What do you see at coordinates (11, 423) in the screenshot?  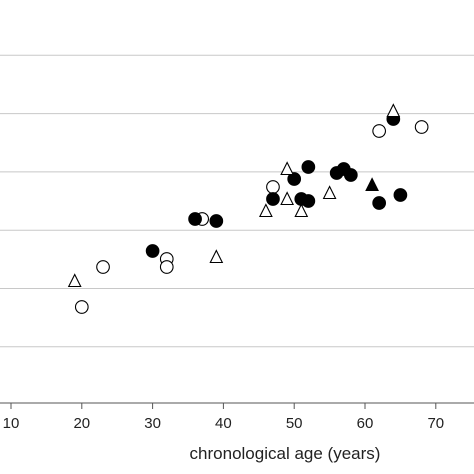 I see `x-tick-label: 10` at bounding box center [11, 423].